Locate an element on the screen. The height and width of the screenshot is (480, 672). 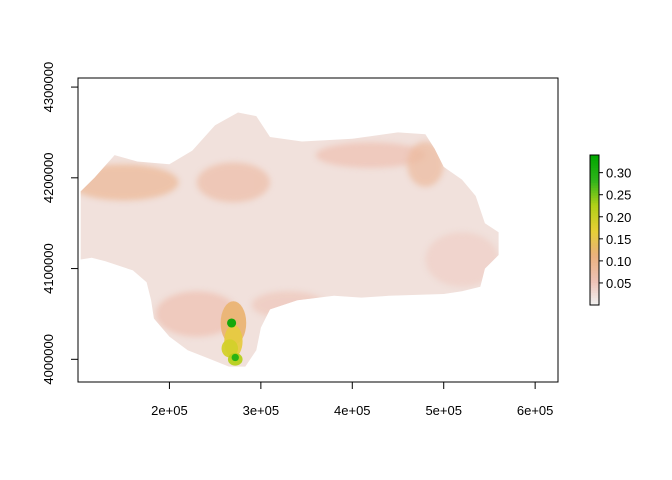
y-tick-label: 4000000 is located at coordinates (48, 359).